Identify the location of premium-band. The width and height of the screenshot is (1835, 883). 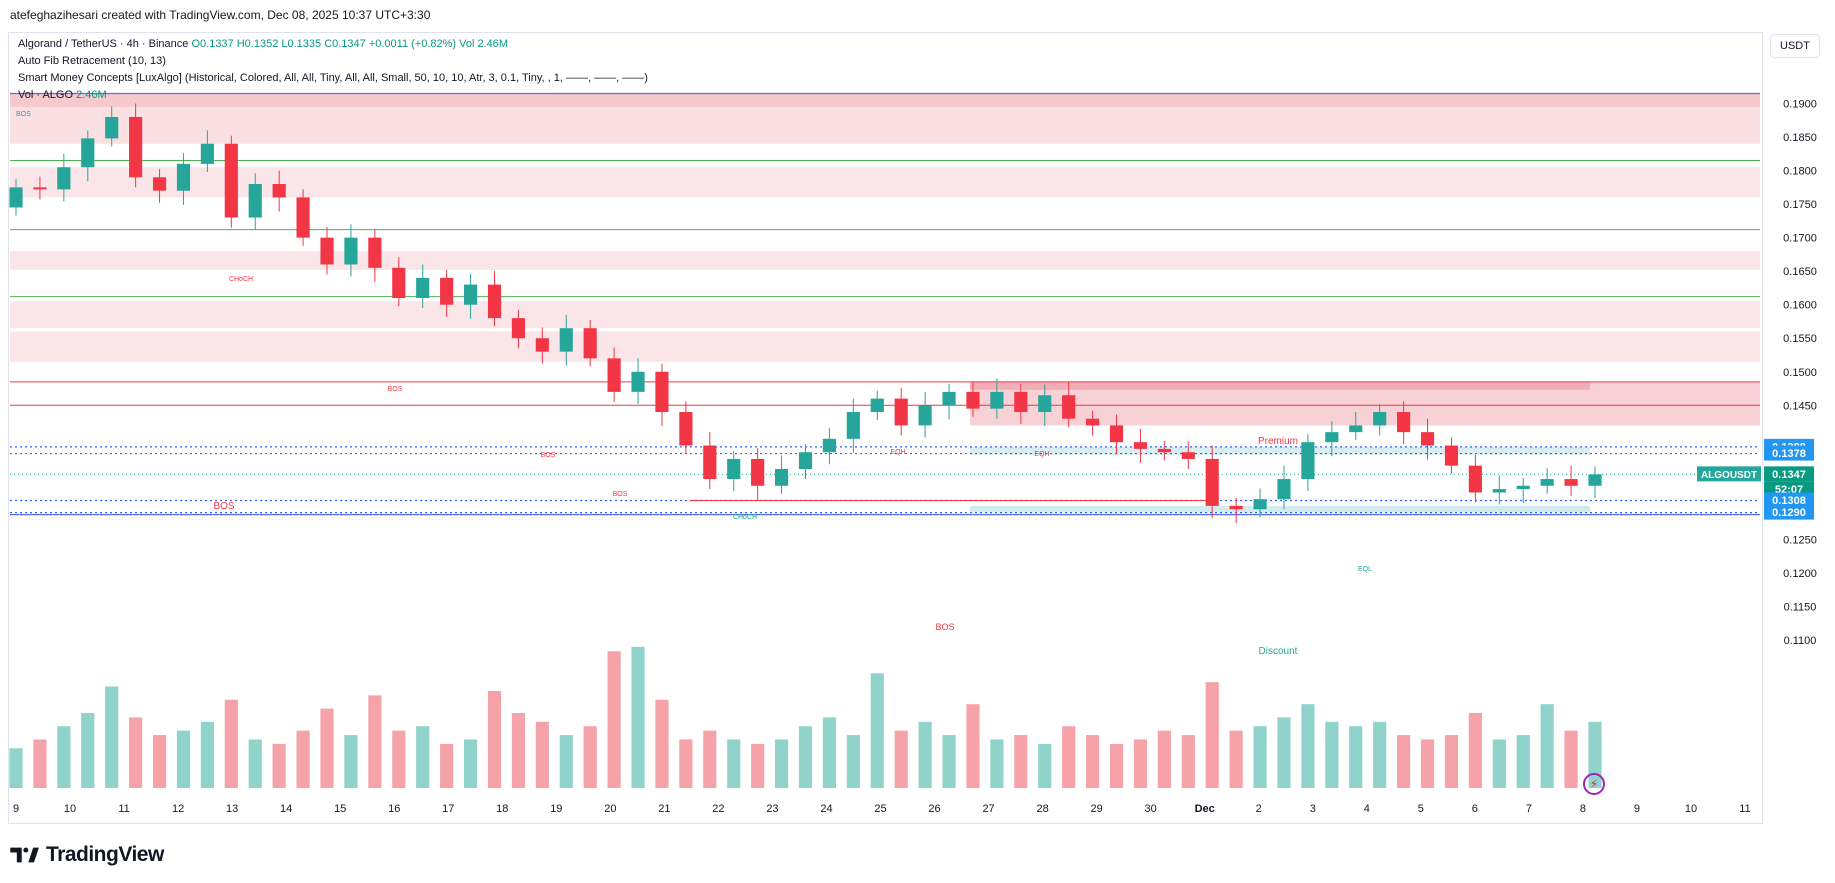
(1280, 385).